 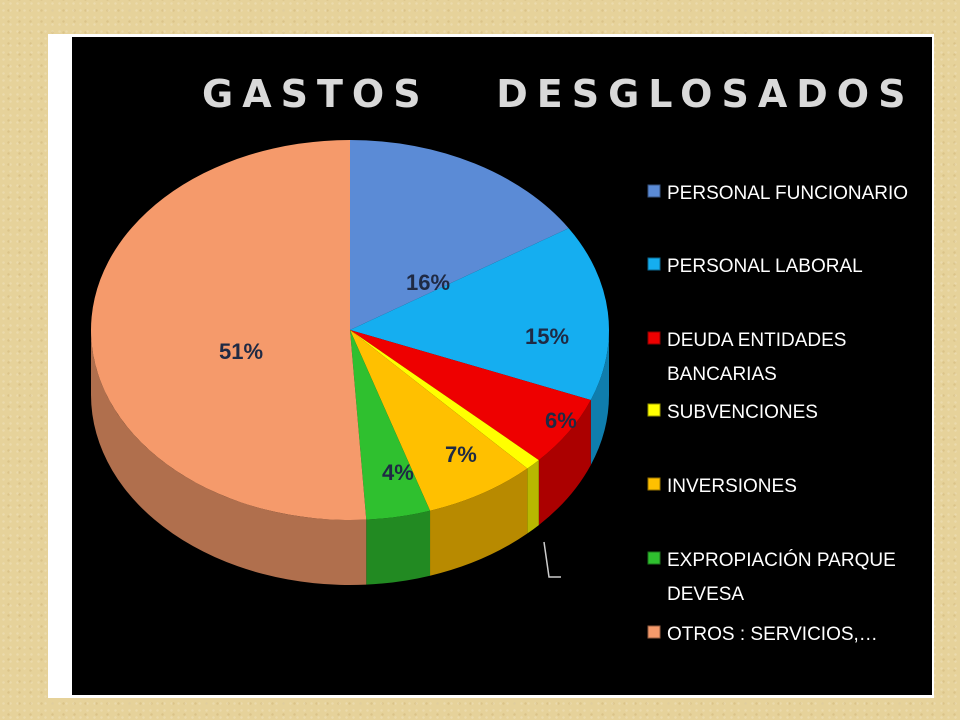 I want to click on legend-swatch-personal-laboral, so click(x=654, y=264).